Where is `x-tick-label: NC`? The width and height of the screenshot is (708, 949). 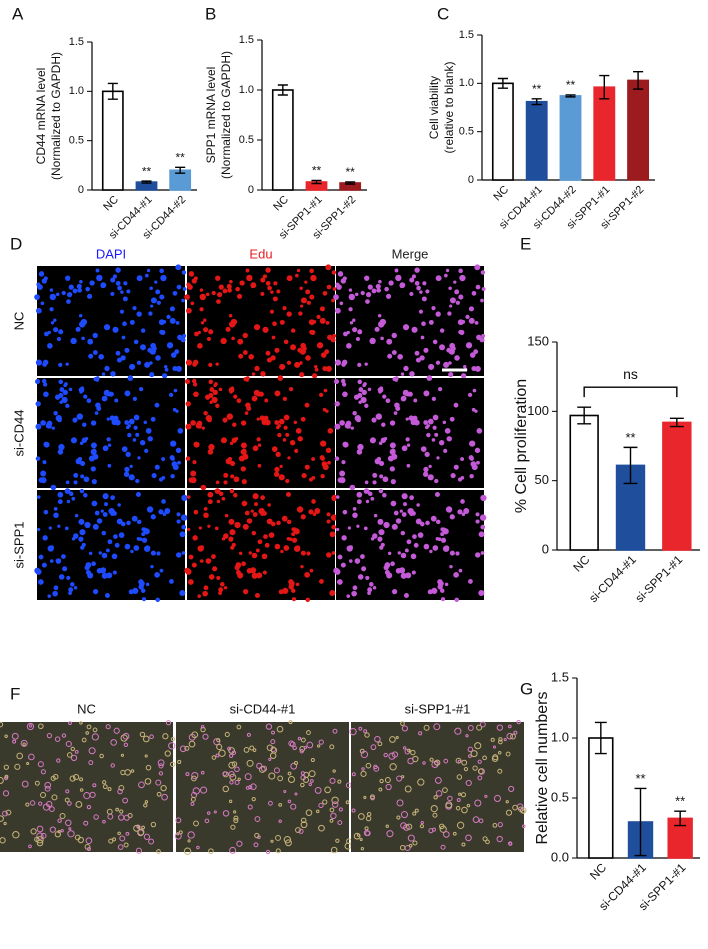
x-tick-label: NC is located at coordinates (111, 204).